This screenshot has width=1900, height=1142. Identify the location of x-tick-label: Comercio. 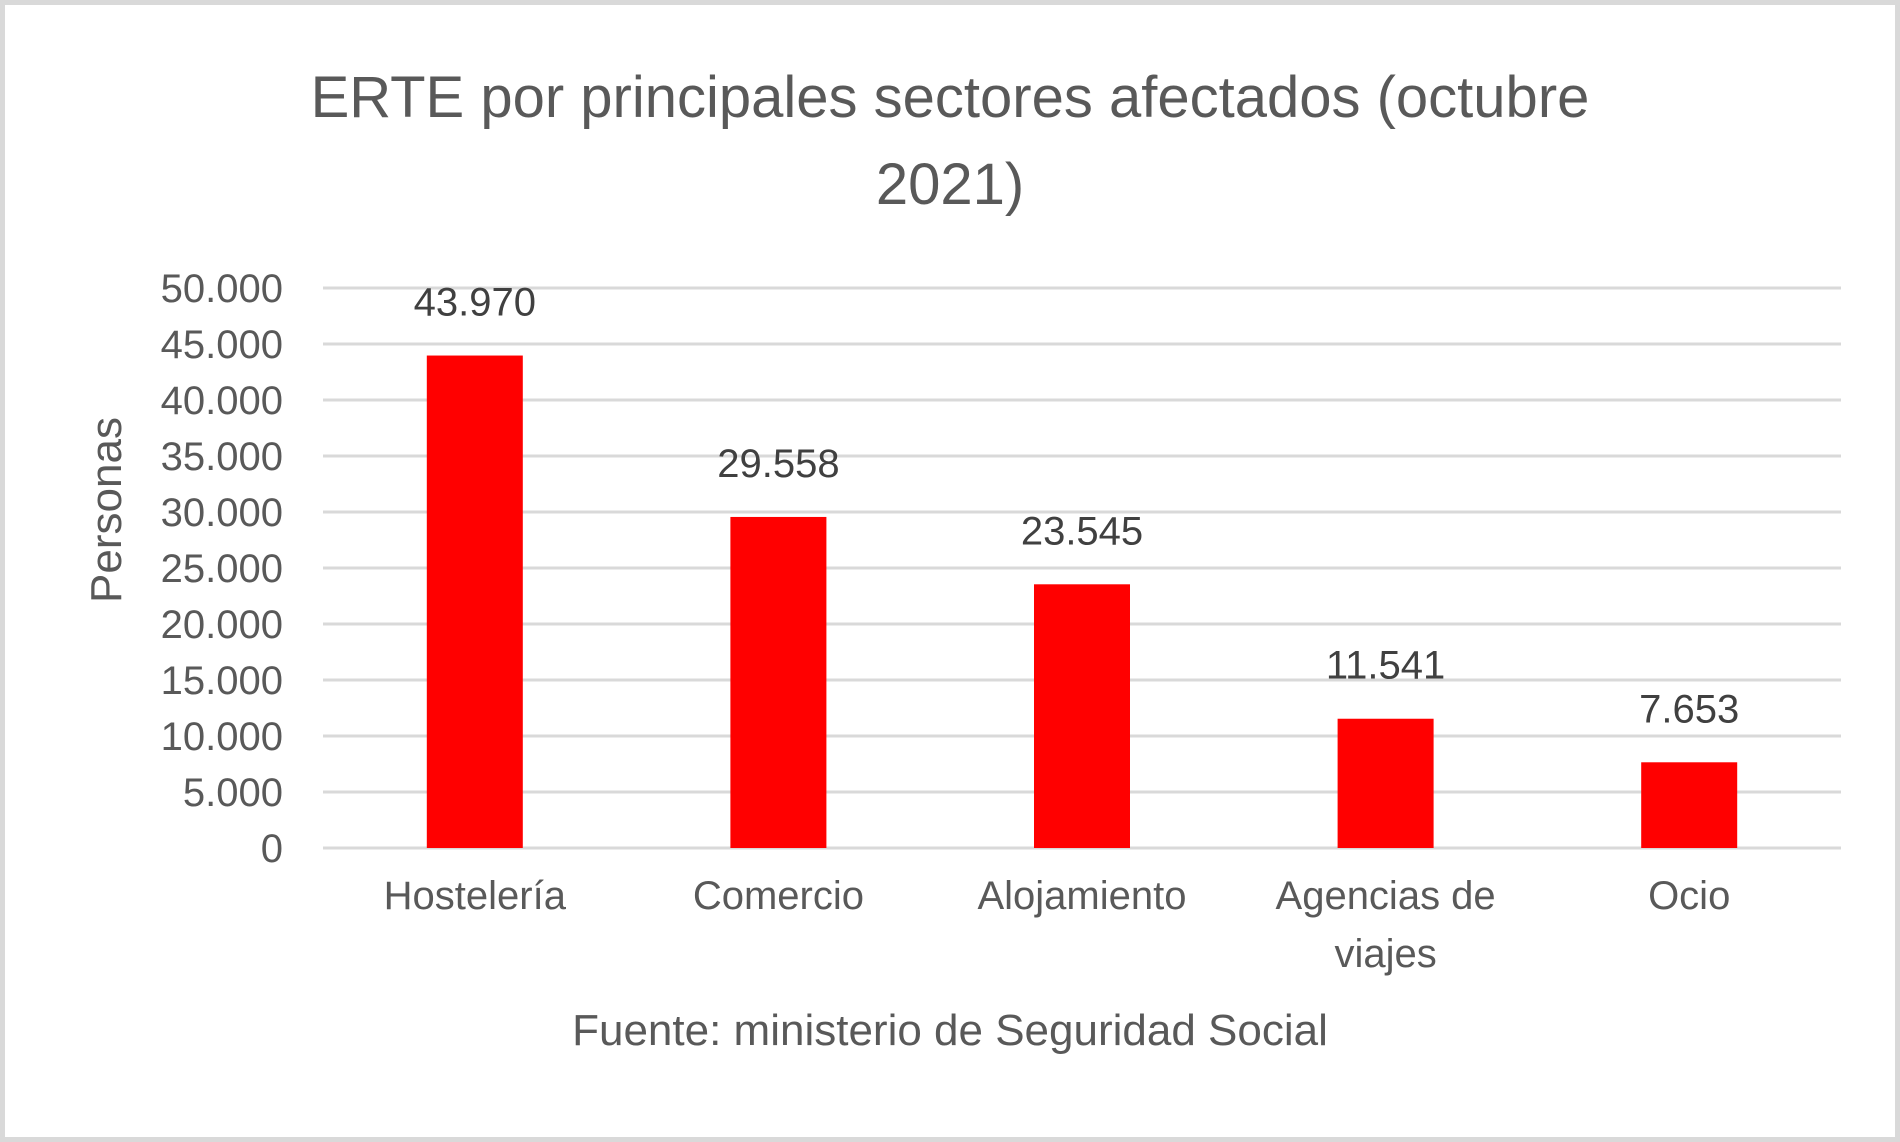
(778, 896).